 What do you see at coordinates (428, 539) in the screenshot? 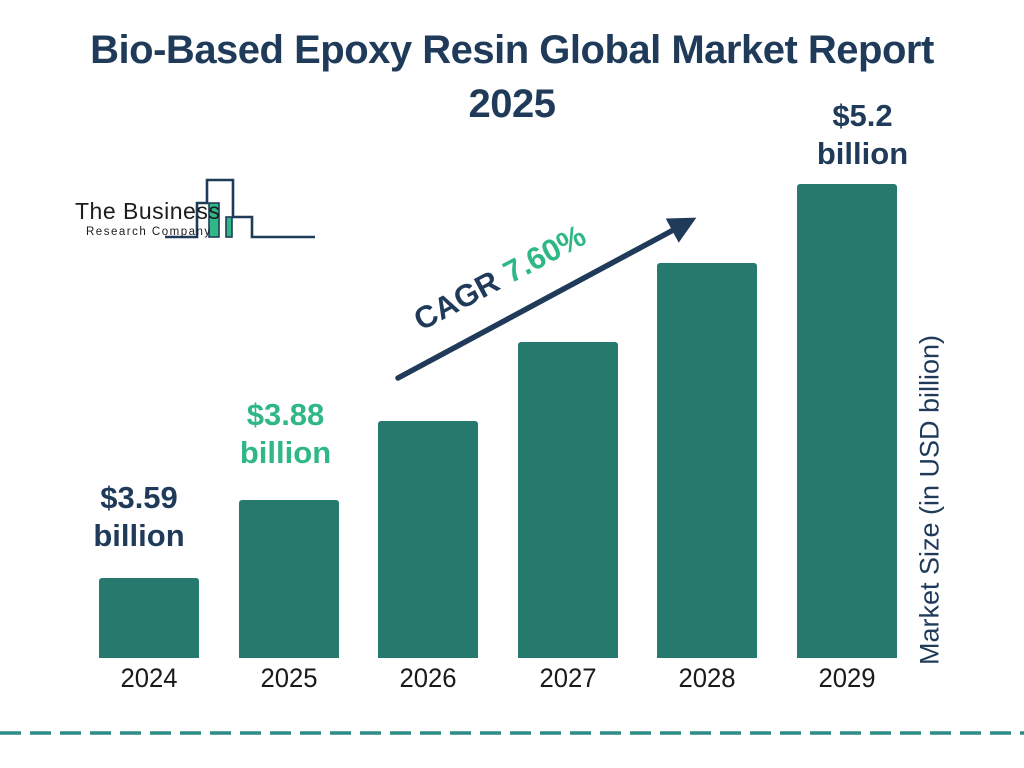
I see `bar-2026` at bounding box center [428, 539].